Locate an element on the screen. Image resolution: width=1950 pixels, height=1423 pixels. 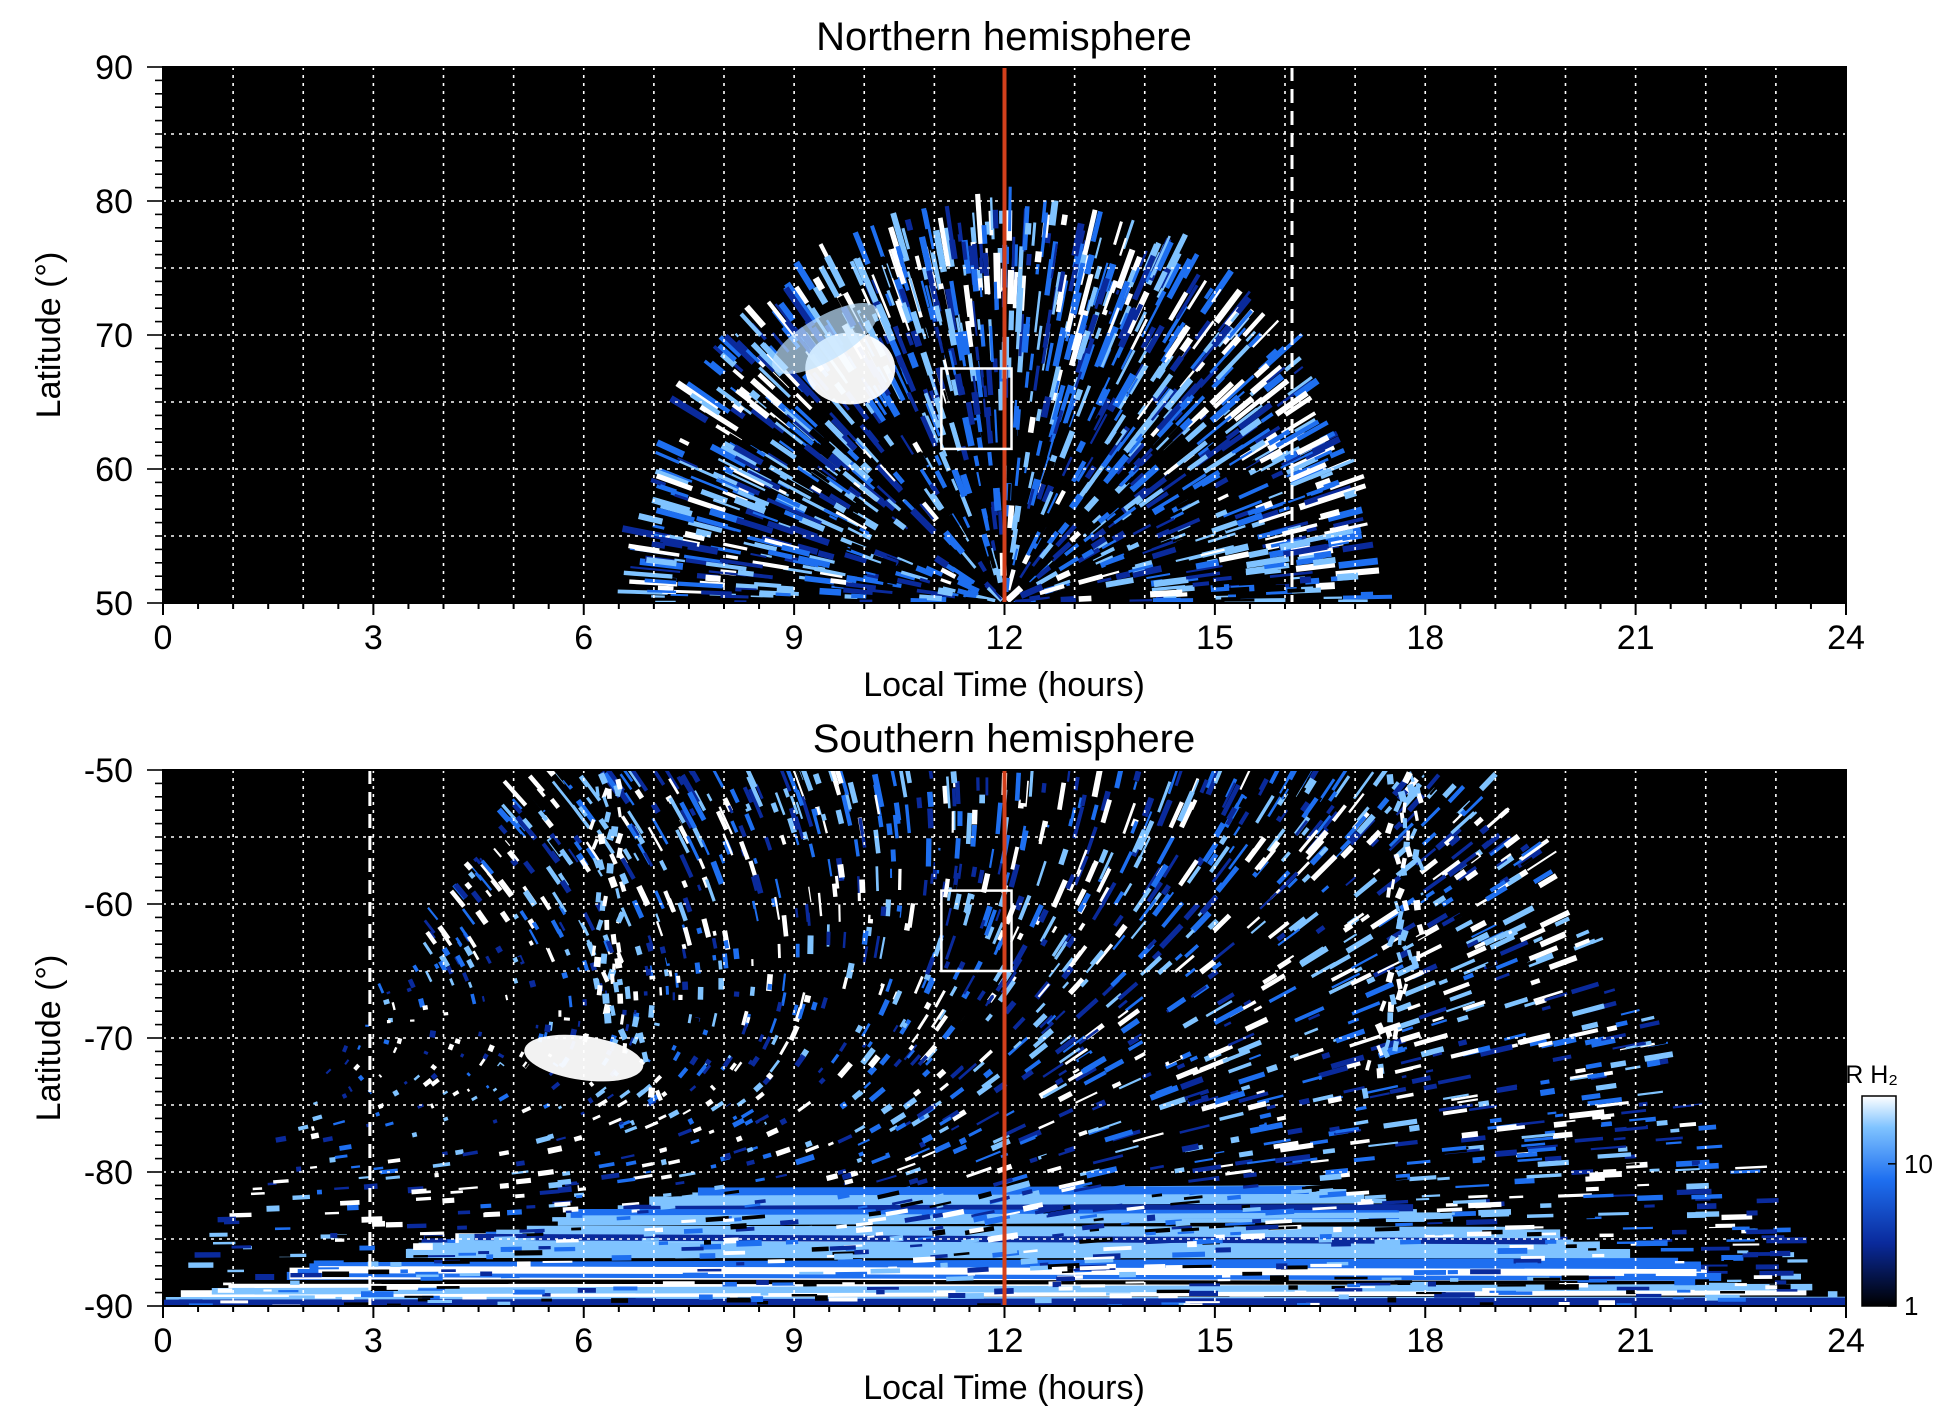
south-overlays is located at coordinates (690, 1038).